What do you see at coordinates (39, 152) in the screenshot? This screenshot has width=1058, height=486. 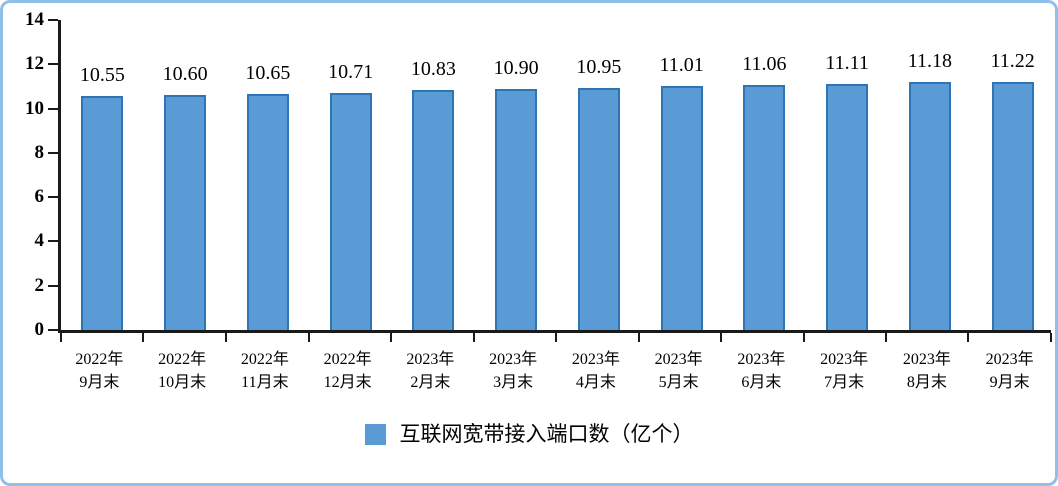 I see `y-axis-tick-label: 8` at bounding box center [39, 152].